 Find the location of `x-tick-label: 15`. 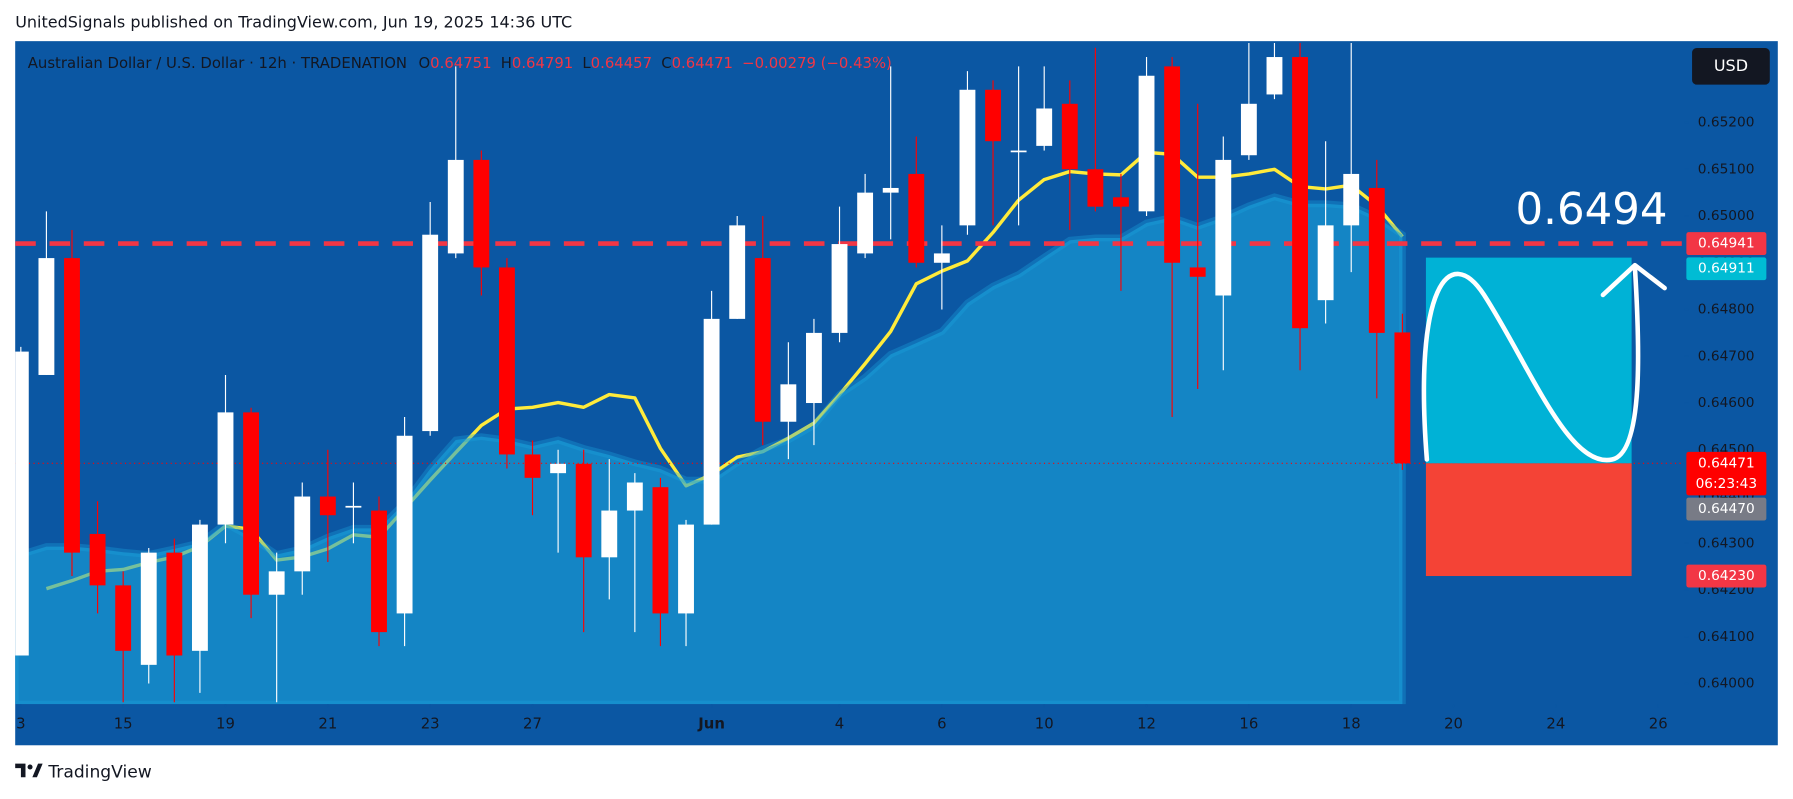

x-tick-label: 15 is located at coordinates (123, 724).